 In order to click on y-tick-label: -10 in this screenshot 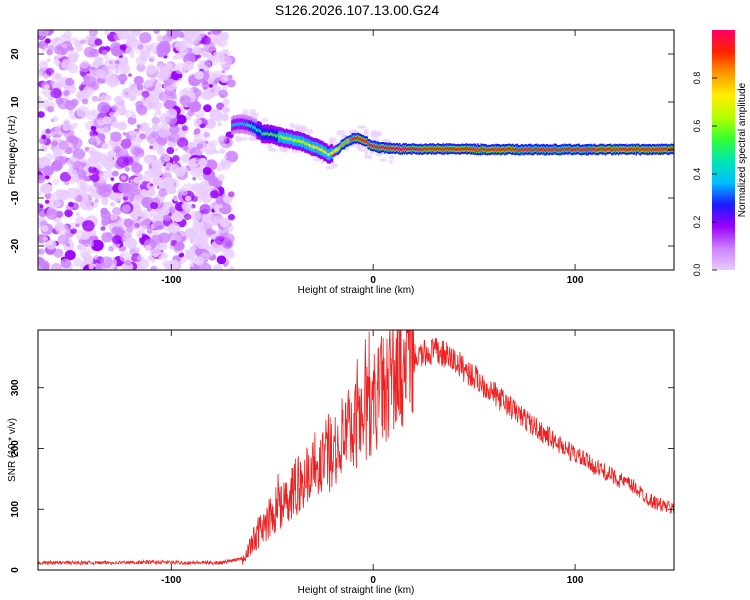, I will do `click(15, 197)`.